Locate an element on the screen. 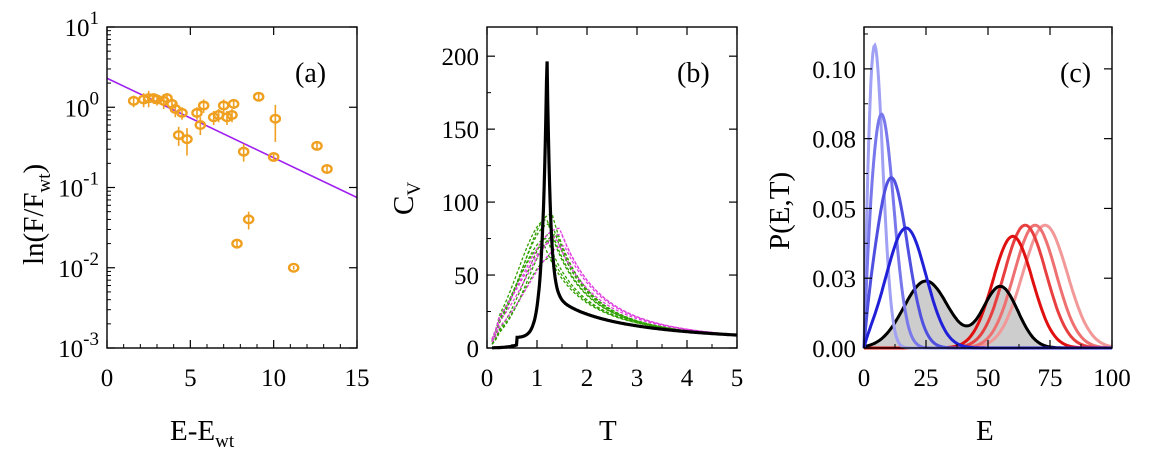  panel-b-label: (b) is located at coordinates (693, 73).